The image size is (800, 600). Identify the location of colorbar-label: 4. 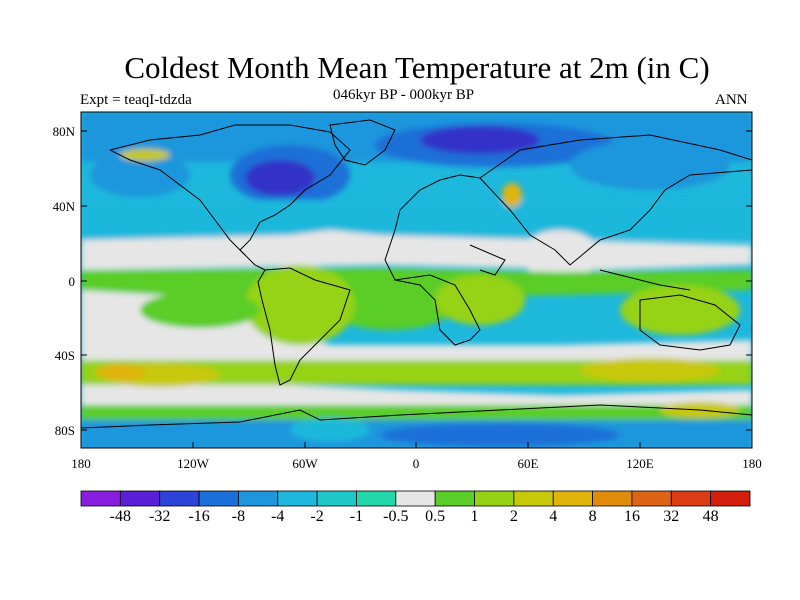
(553, 516).